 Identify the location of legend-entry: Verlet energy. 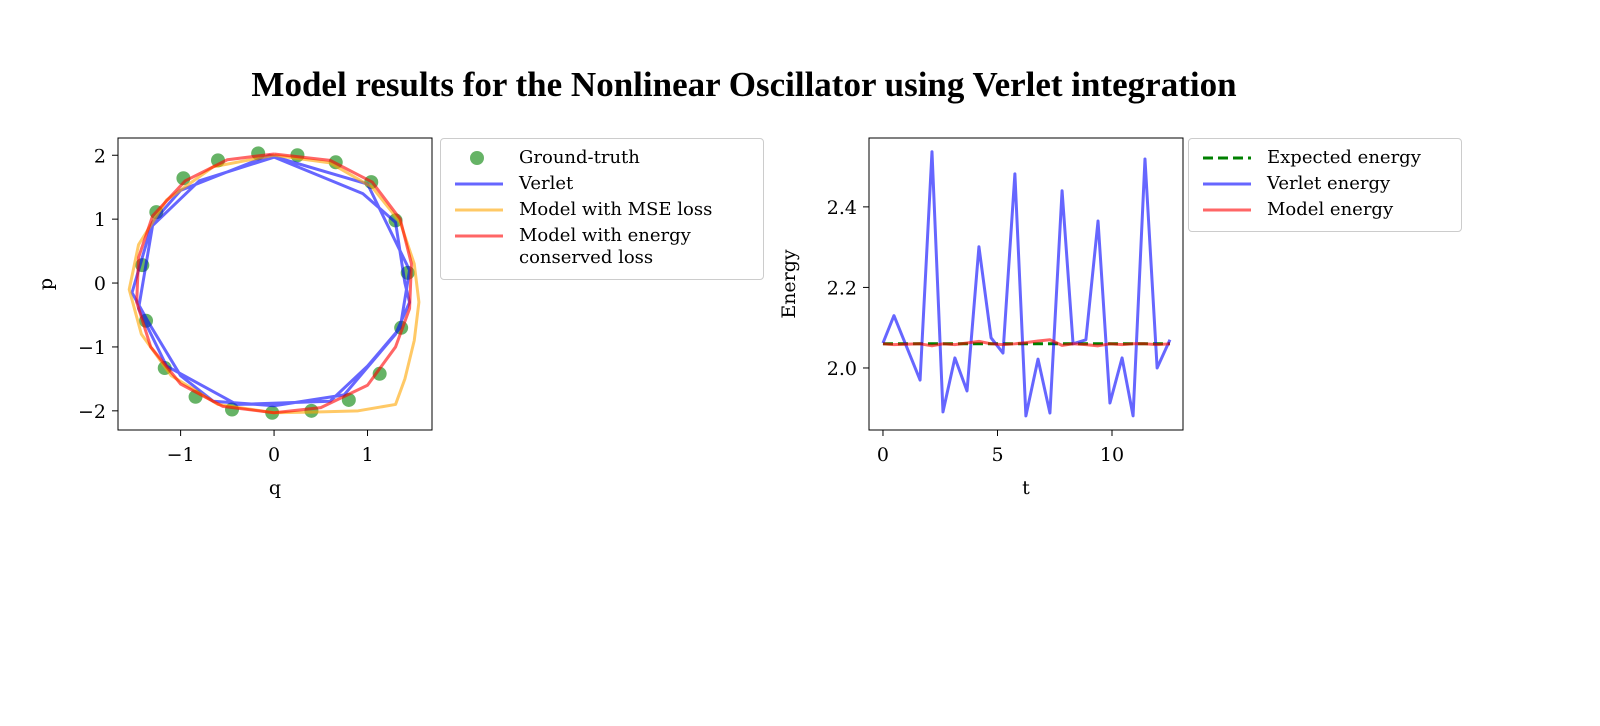
(1324, 184).